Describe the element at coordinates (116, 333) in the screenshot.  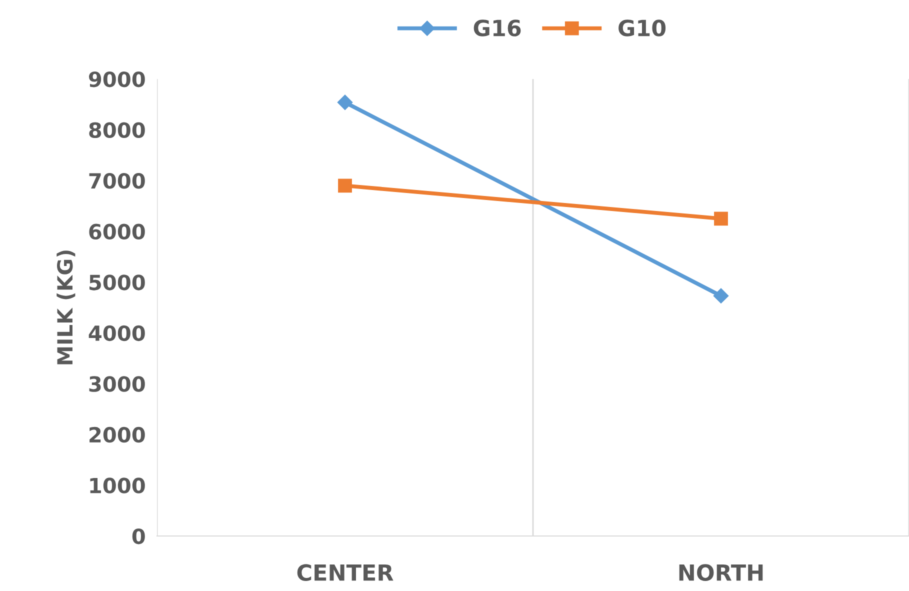
I see `y-tick-label: 4000` at that location.